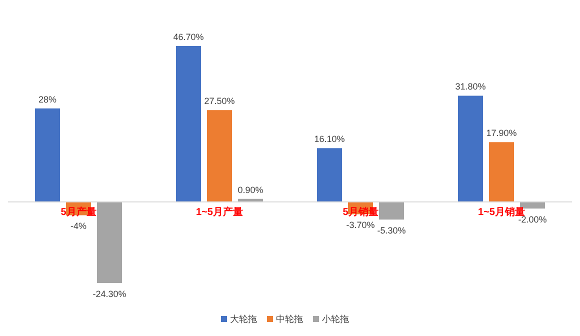  Describe the element at coordinates (289, 319) in the screenshot. I see `legend-label: 中轮拖` at that location.